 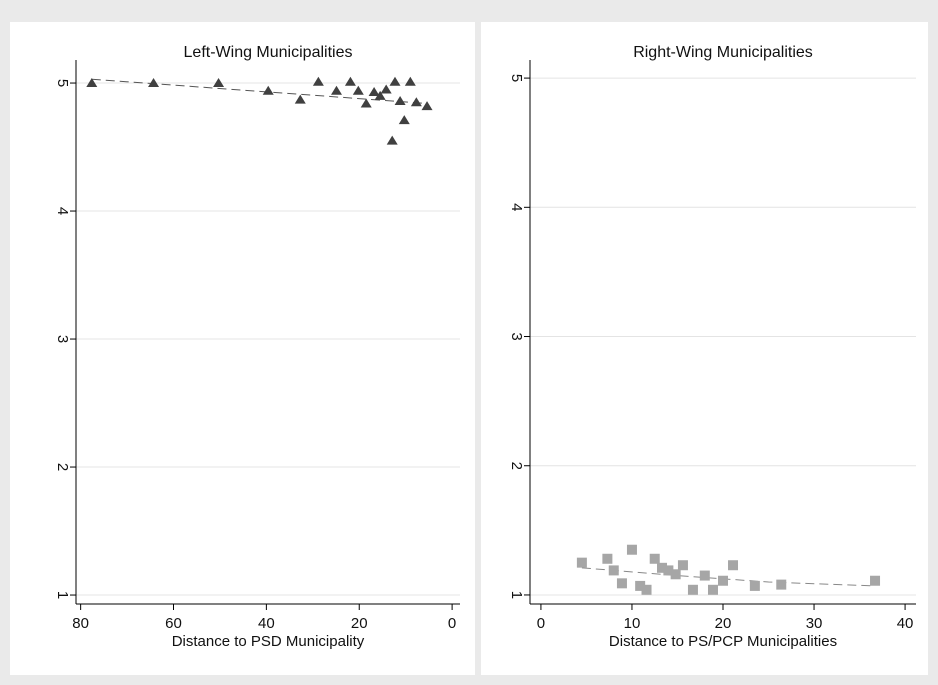 I want to click on chart-title: Left-Wing Municipalities, so click(x=268, y=52).